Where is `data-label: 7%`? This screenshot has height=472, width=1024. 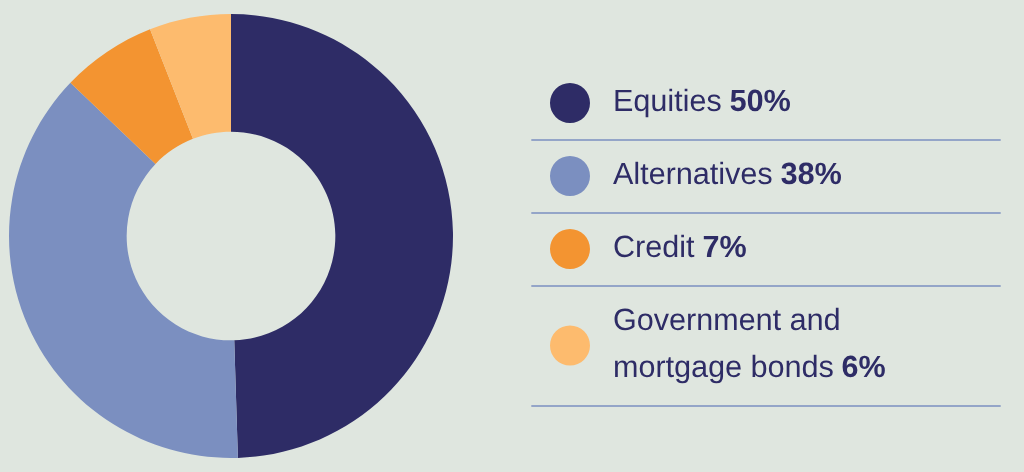
data-label: 7% is located at coordinates (724, 246).